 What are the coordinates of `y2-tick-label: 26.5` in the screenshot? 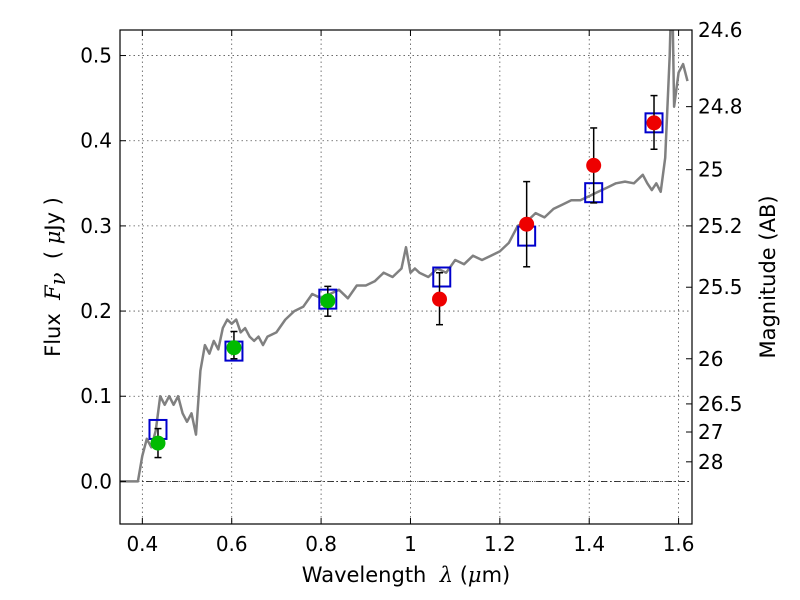 It's located at (720, 404).